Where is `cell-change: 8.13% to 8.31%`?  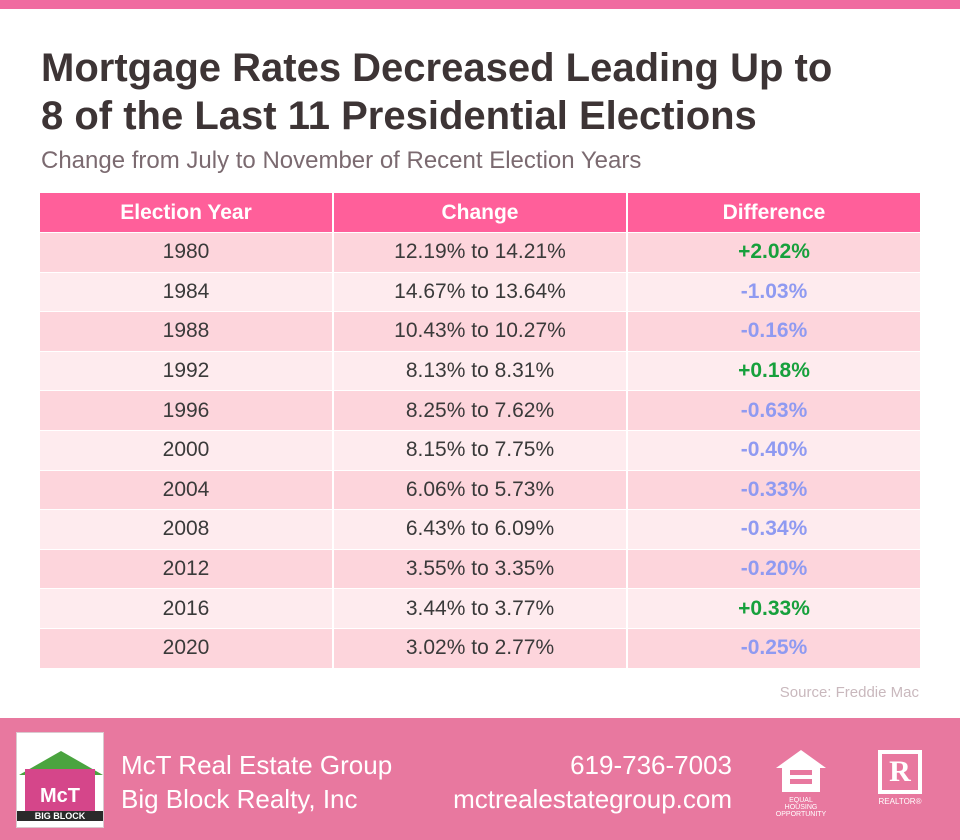 cell-change: 8.13% to 8.31% is located at coordinates (481, 371).